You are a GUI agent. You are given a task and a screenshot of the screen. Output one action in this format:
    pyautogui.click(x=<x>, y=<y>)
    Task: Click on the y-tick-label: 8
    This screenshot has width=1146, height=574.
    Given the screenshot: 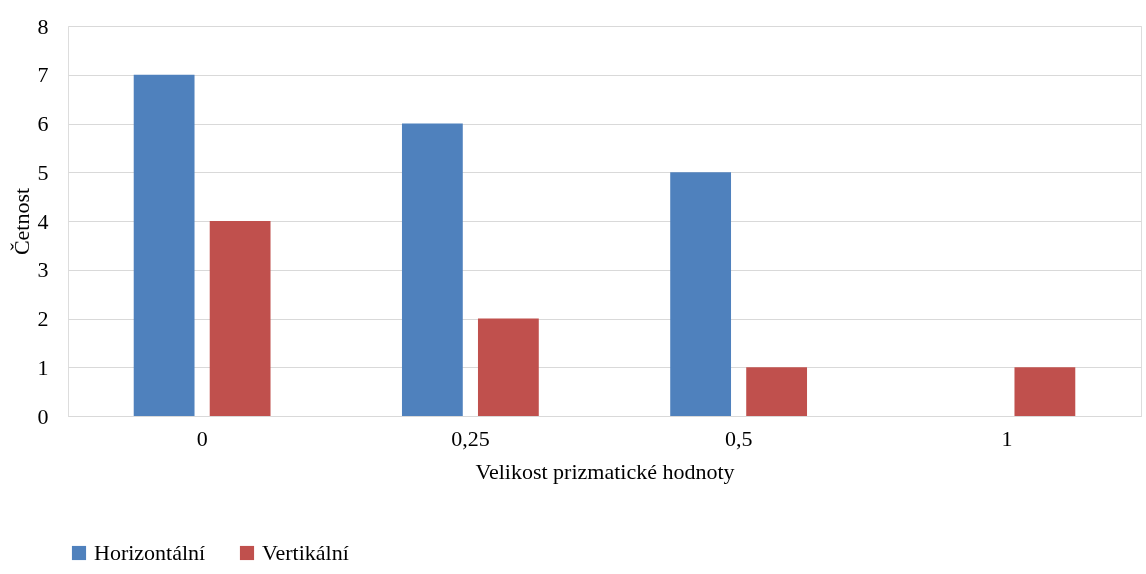 What is the action you would take?
    pyautogui.click(x=43, y=26)
    